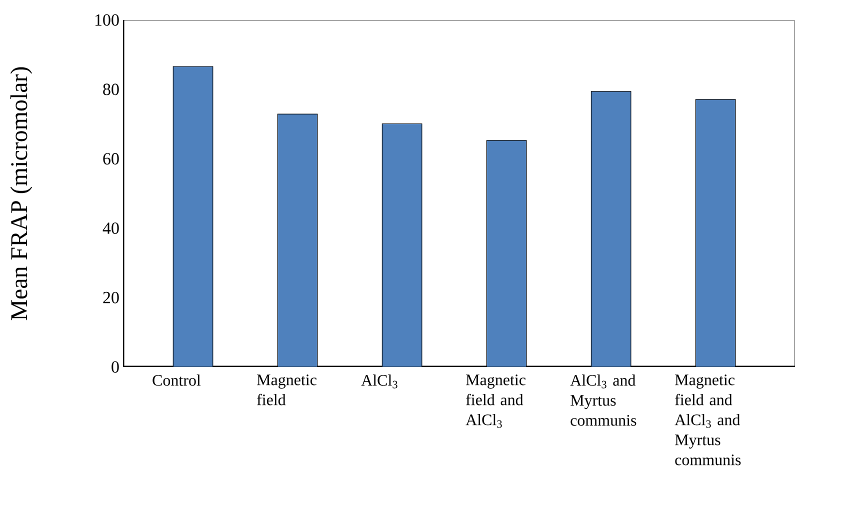 The height and width of the screenshot is (510, 857). Describe the element at coordinates (115, 367) in the screenshot. I see `y-tick-label: 0` at that location.